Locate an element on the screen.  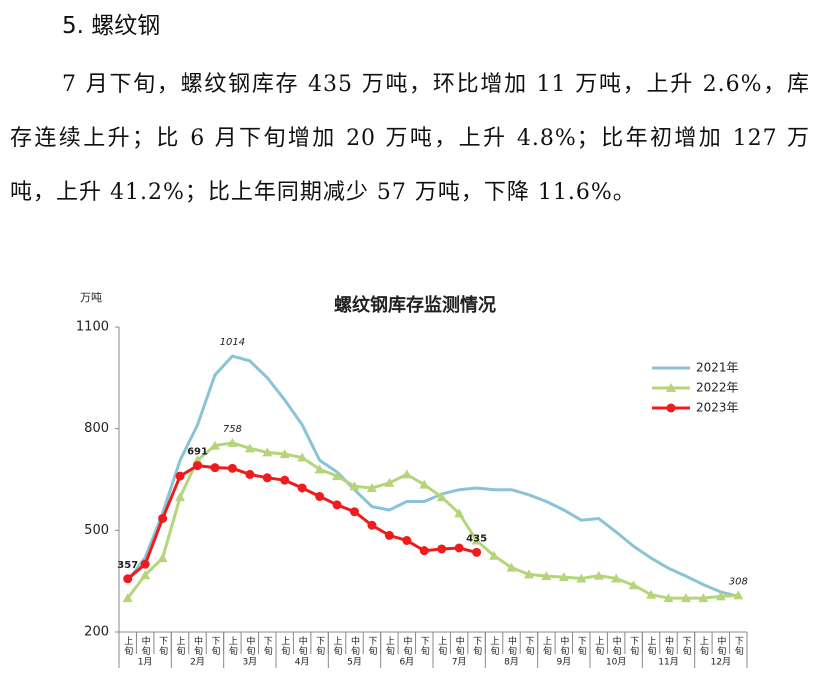
heading: 5. 螺纹钢 is located at coordinates (111, 26).